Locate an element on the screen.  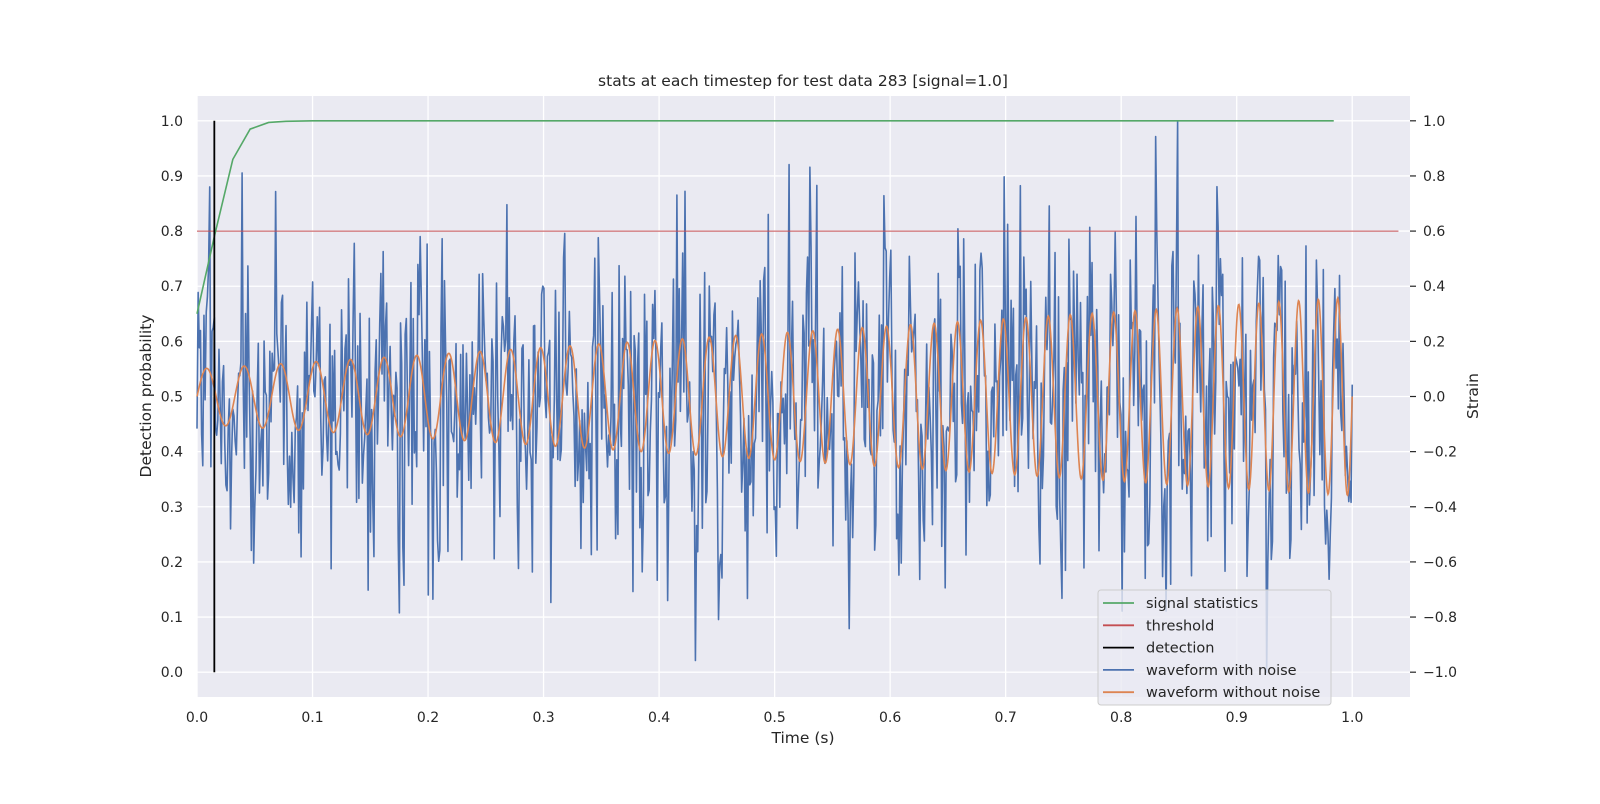
y2-tick-label: 0.0 is located at coordinates (1434, 398).